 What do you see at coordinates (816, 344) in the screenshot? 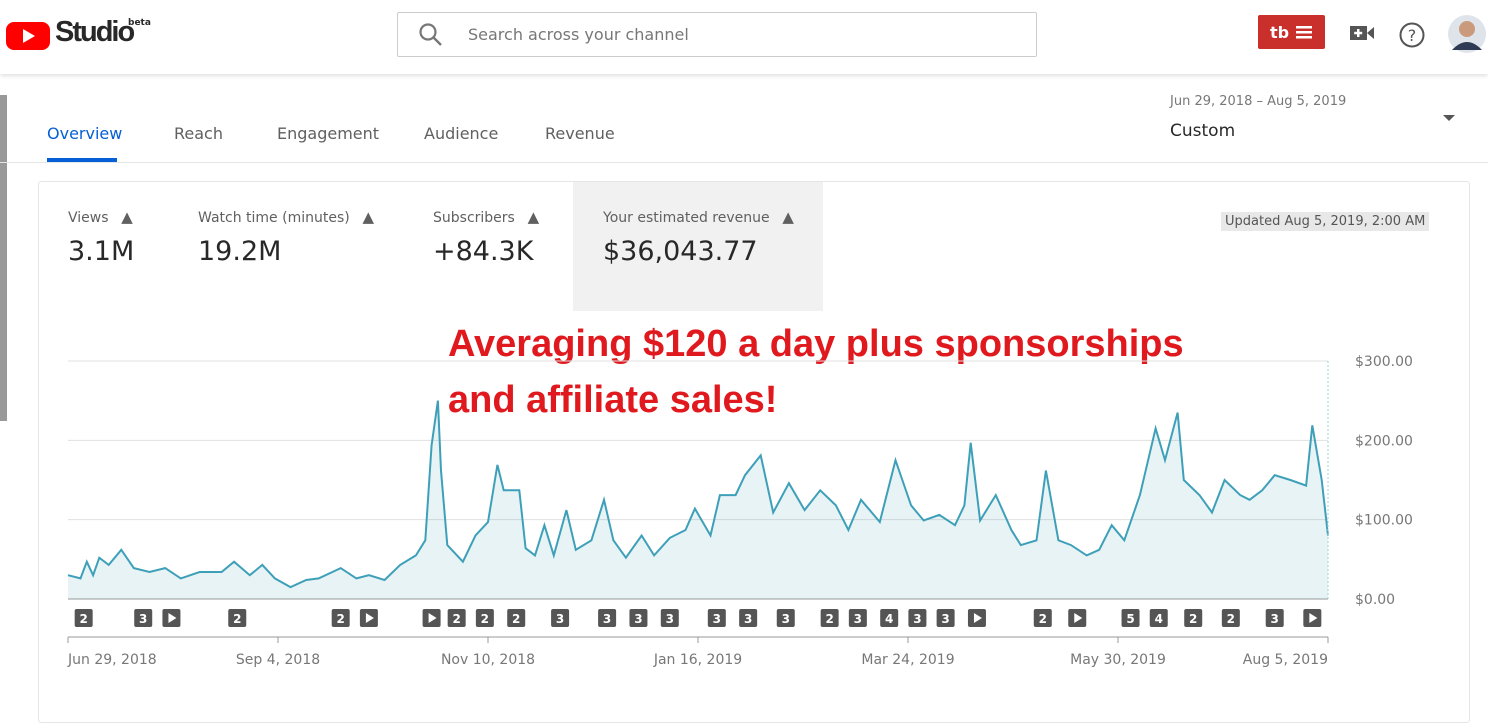
I see `annotation-line: Averaging $120 a day plus sponsorships` at bounding box center [816, 344].